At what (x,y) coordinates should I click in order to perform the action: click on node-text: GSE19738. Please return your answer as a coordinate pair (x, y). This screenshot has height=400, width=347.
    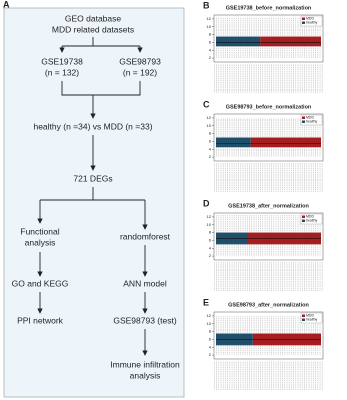
    Looking at the image, I should click on (62, 61).